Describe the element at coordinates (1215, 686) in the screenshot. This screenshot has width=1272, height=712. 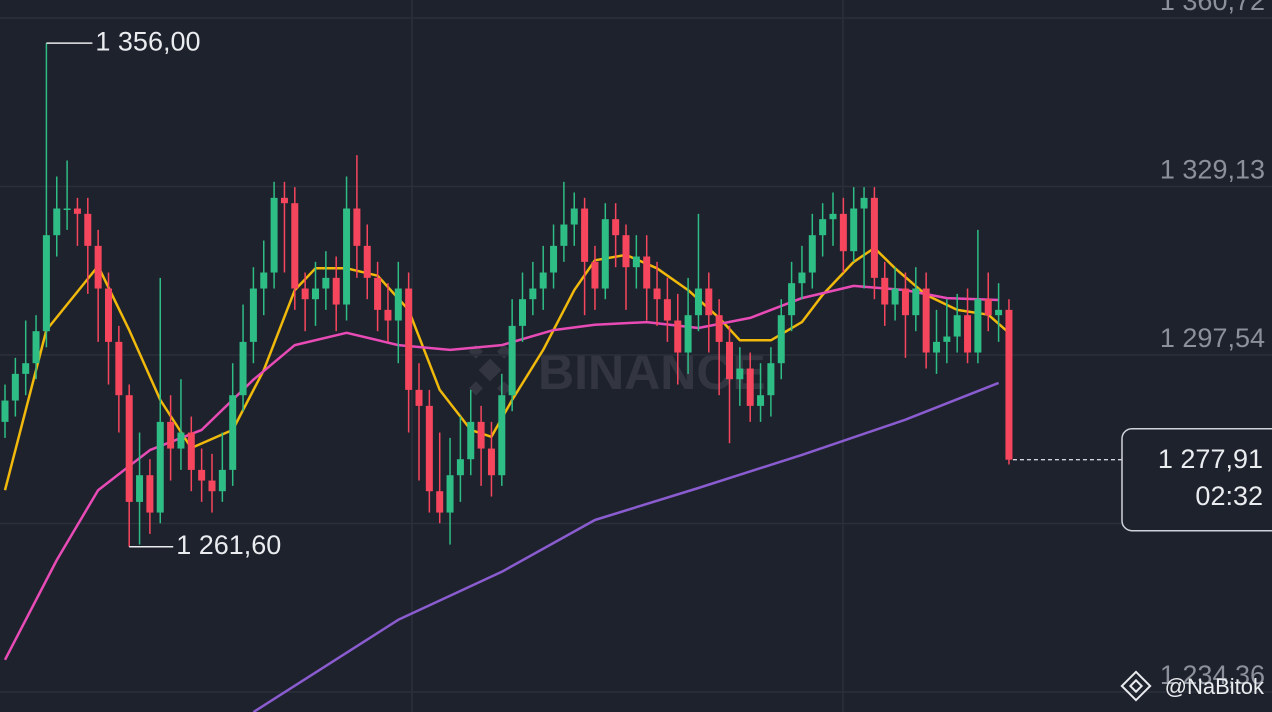
I see `credit-text: @NaBitok` at that location.